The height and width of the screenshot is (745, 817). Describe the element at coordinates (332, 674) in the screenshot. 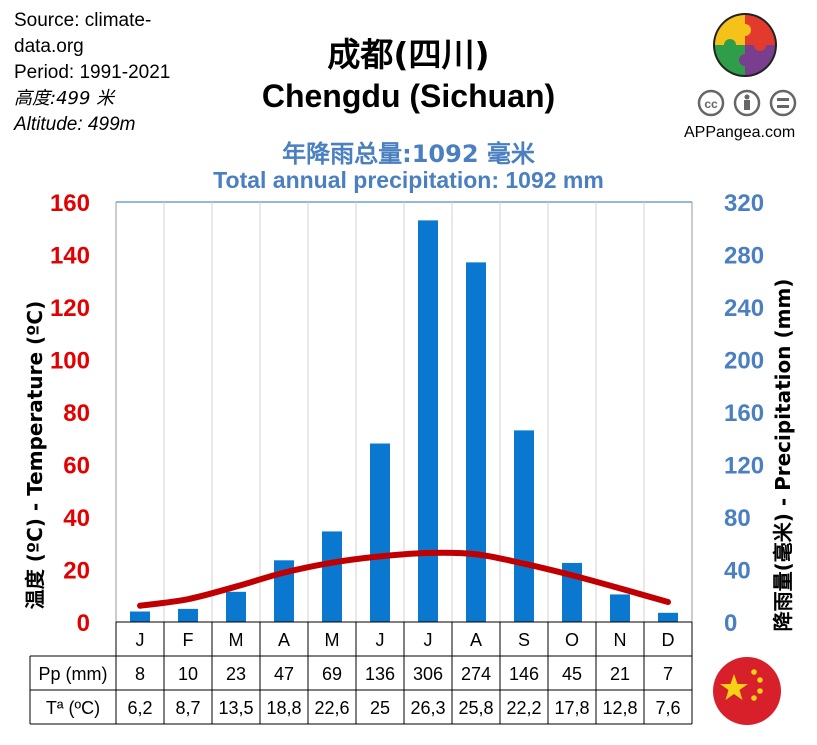

I see `table-cell-pp: 69` at that location.